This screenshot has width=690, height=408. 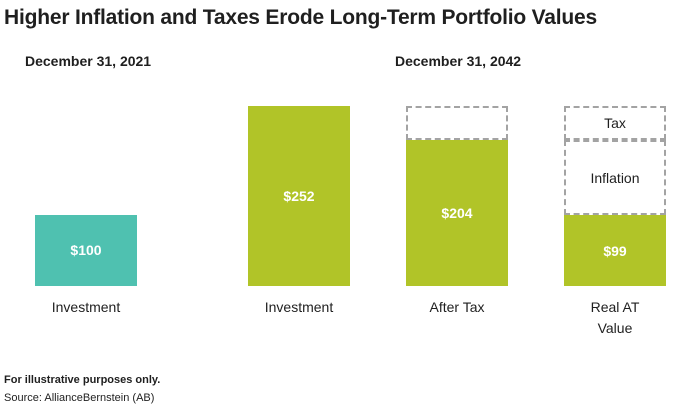 What do you see at coordinates (457, 307) in the screenshot?
I see `category-label-3: After Tax` at bounding box center [457, 307].